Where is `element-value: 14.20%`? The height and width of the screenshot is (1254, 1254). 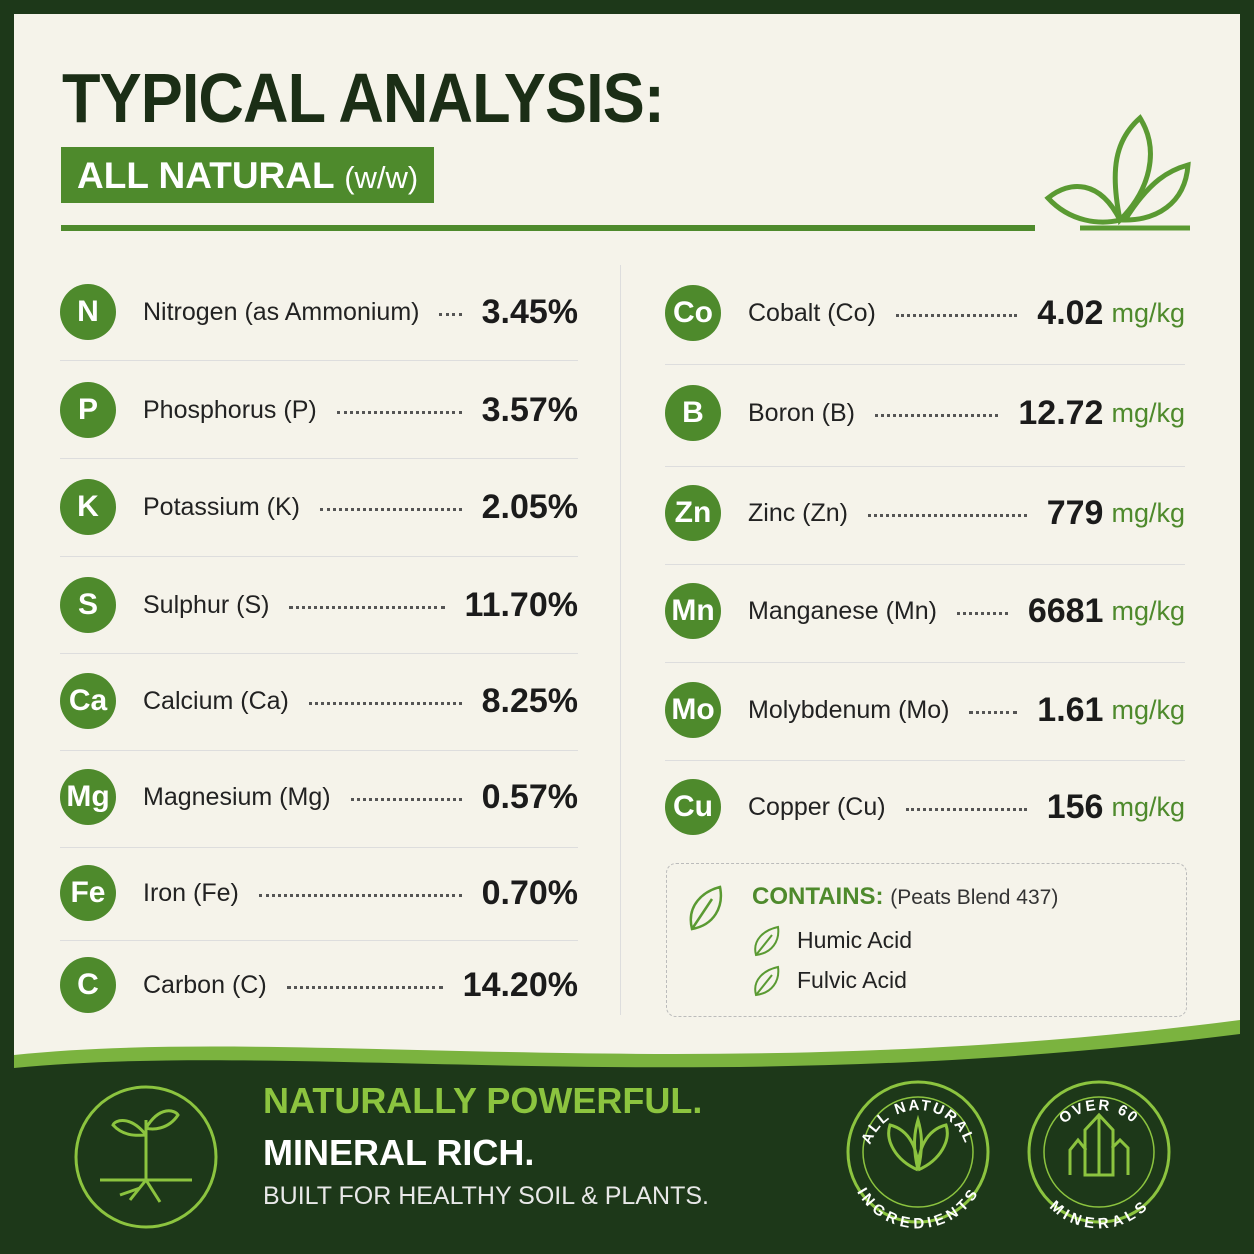 element-value: 14.20% is located at coordinates (520, 984).